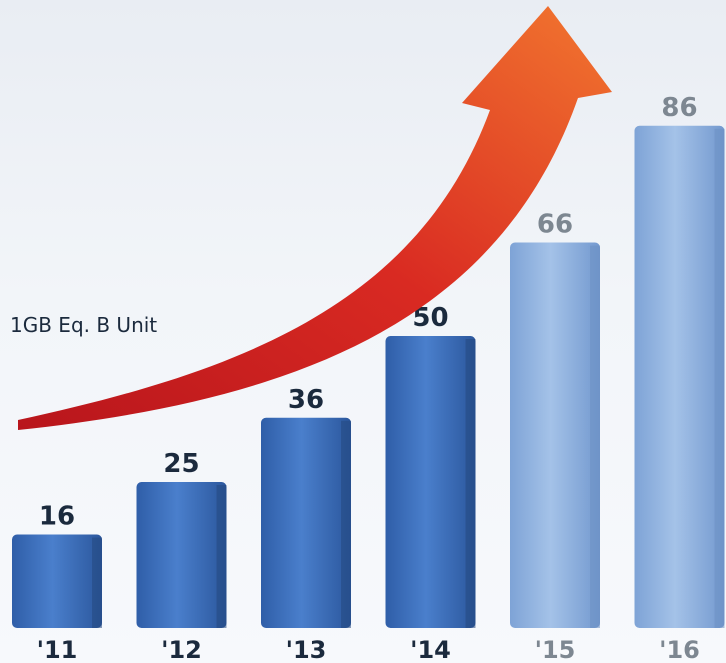 The height and width of the screenshot is (663, 726). Describe the element at coordinates (679, 649) in the screenshot. I see `tick-label-5: '16` at that location.